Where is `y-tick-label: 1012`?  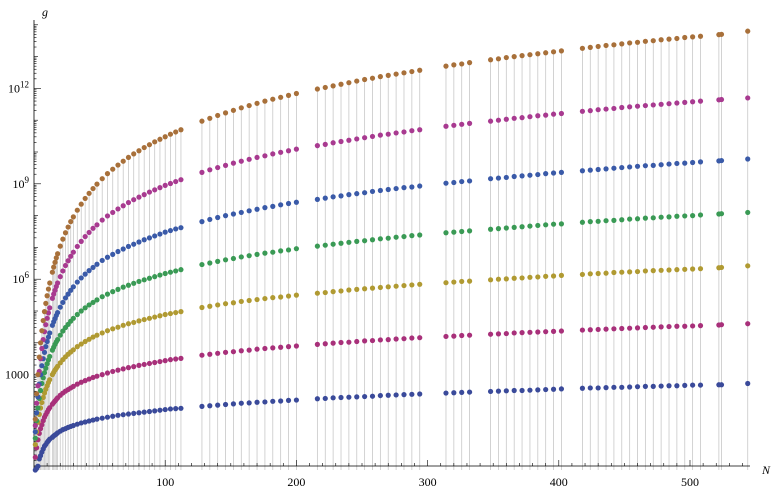 y-tick-label: 1012 is located at coordinates (18, 87).